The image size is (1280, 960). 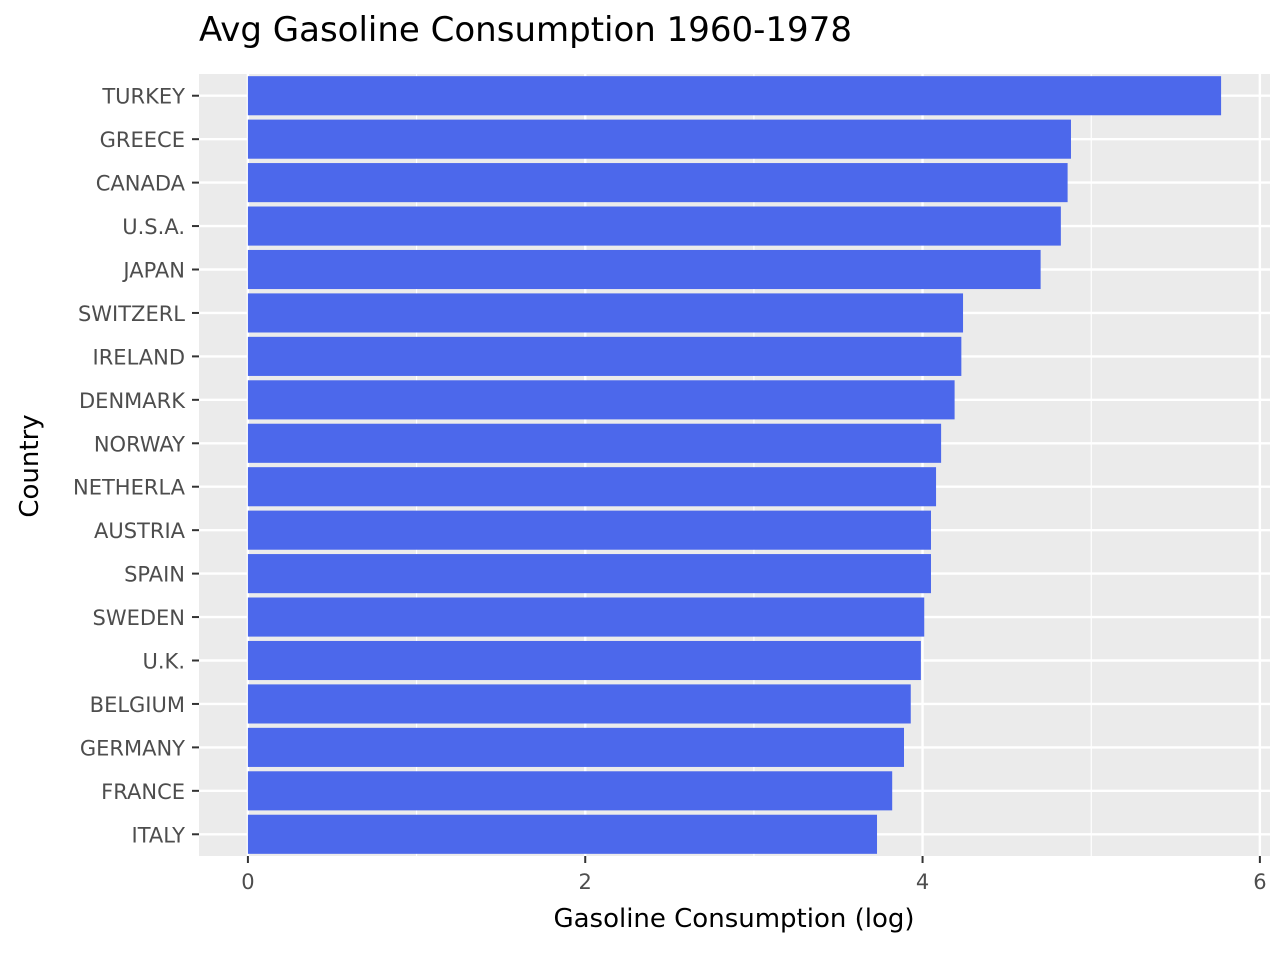 What do you see at coordinates (131, 314) in the screenshot?
I see `y-tick-label: SWITZERL` at bounding box center [131, 314].